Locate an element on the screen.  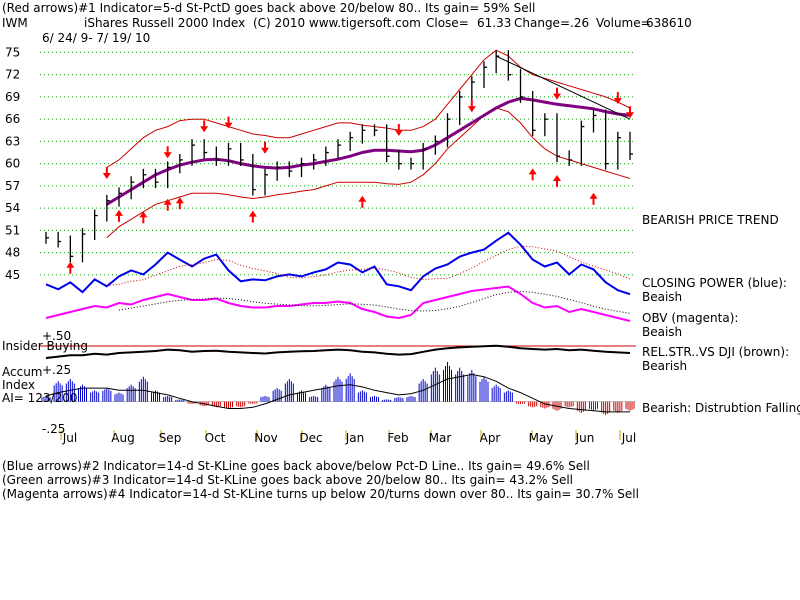
closing-power-line is located at coordinates (338, 263).